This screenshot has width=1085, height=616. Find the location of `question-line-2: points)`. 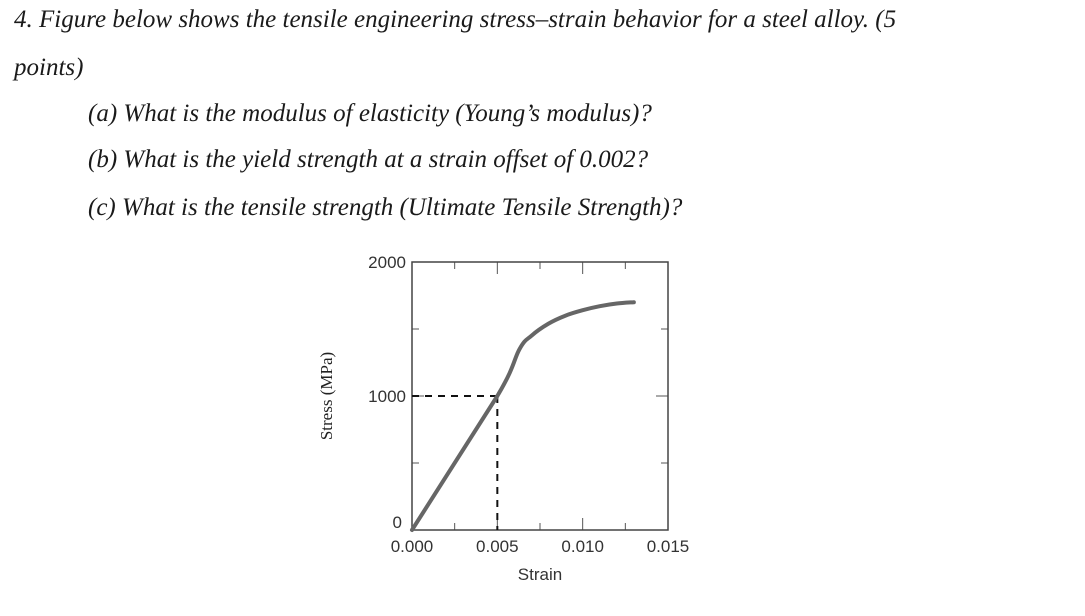

question-line-2: points) is located at coordinates (49, 67).